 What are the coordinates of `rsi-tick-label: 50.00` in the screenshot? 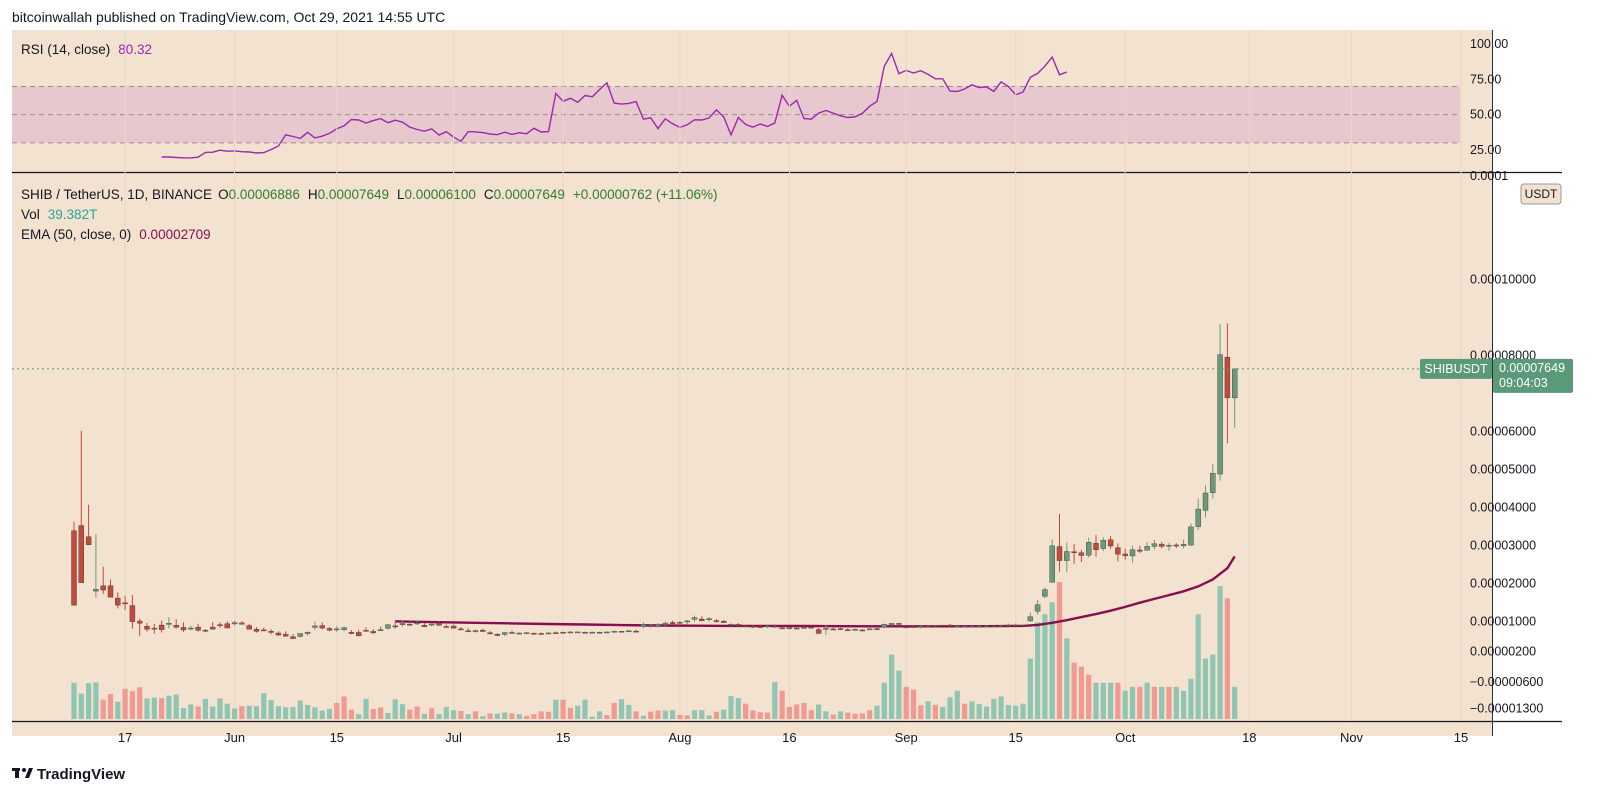 It's located at (1485, 115).